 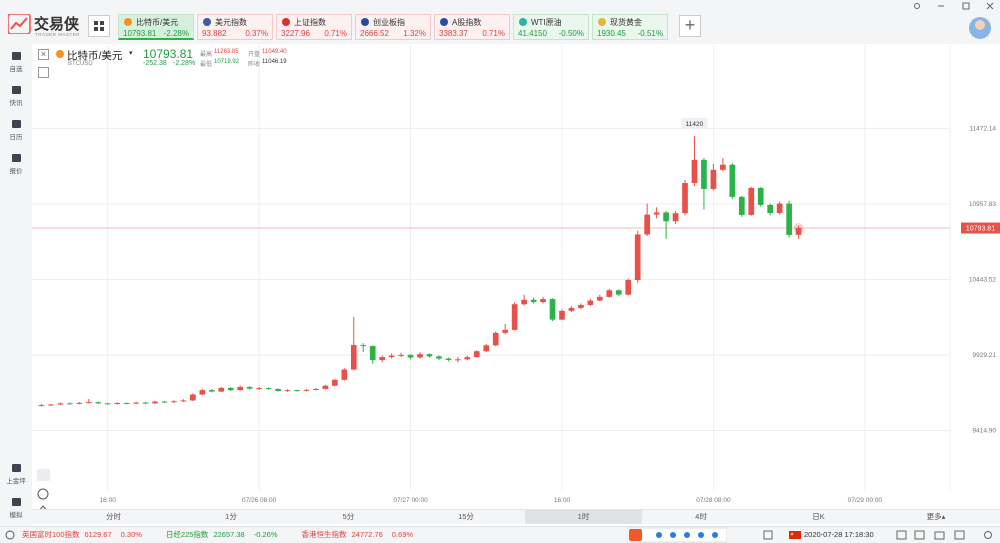 What do you see at coordinates (43, 475) in the screenshot?
I see `indicator-tool` at bounding box center [43, 475].